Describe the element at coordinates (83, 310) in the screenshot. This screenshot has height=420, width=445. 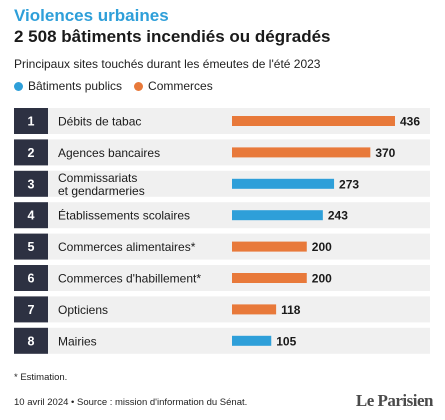
I see `category-label: Opticiens` at that location.